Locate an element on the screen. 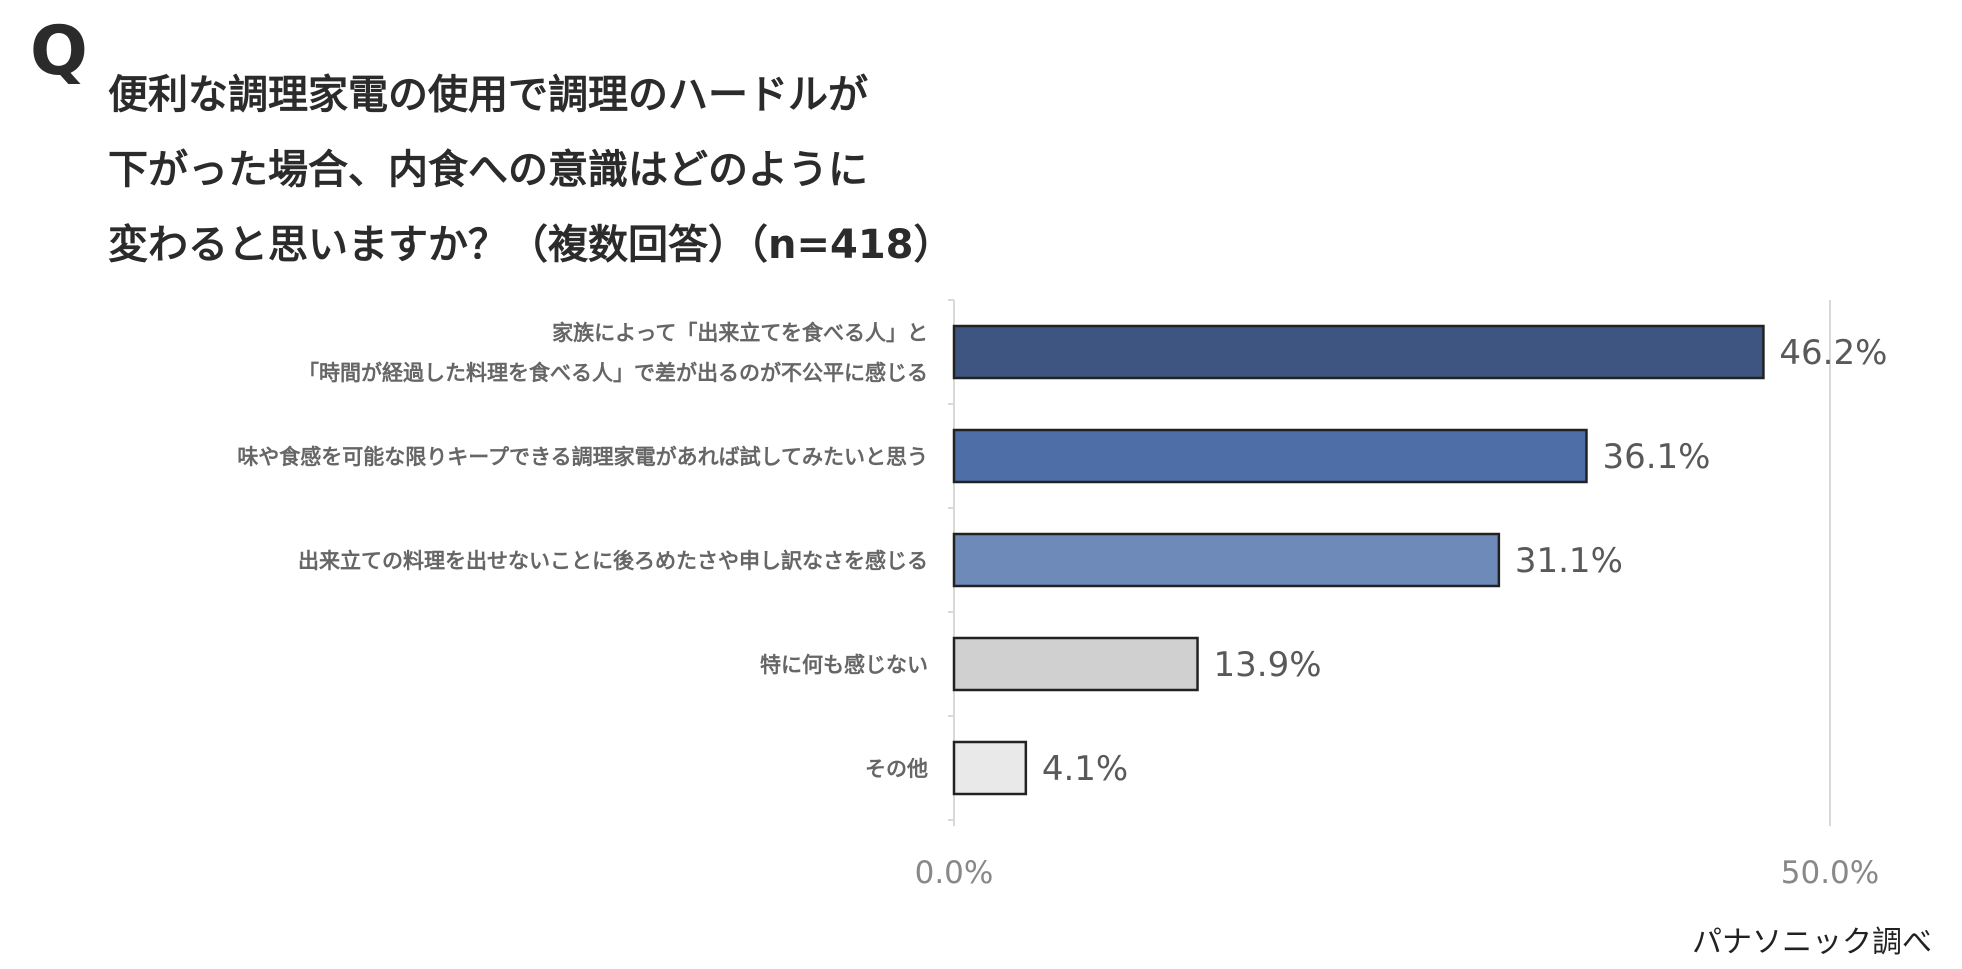 This screenshot has width=1962, height=969. category-label: その他 is located at coordinates (896, 769).